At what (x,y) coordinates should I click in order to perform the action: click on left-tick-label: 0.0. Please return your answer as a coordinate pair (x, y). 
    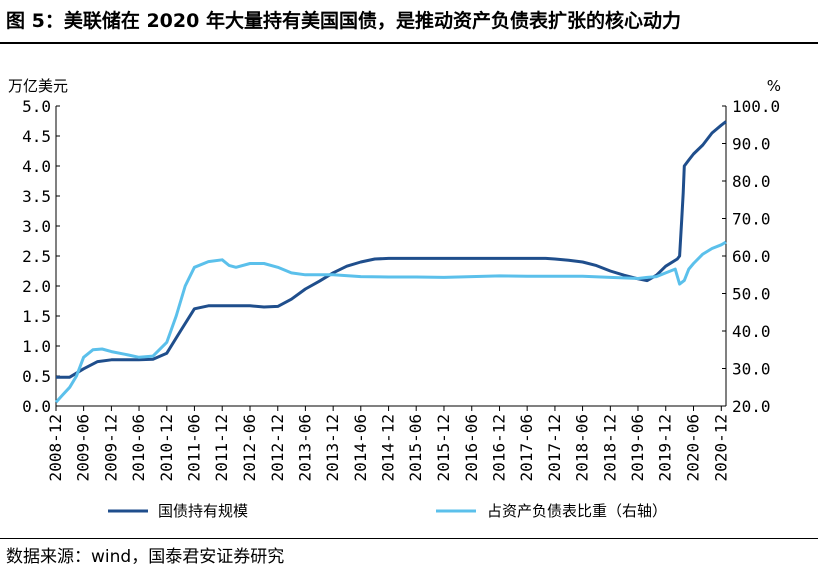
    Looking at the image, I should click on (36, 406).